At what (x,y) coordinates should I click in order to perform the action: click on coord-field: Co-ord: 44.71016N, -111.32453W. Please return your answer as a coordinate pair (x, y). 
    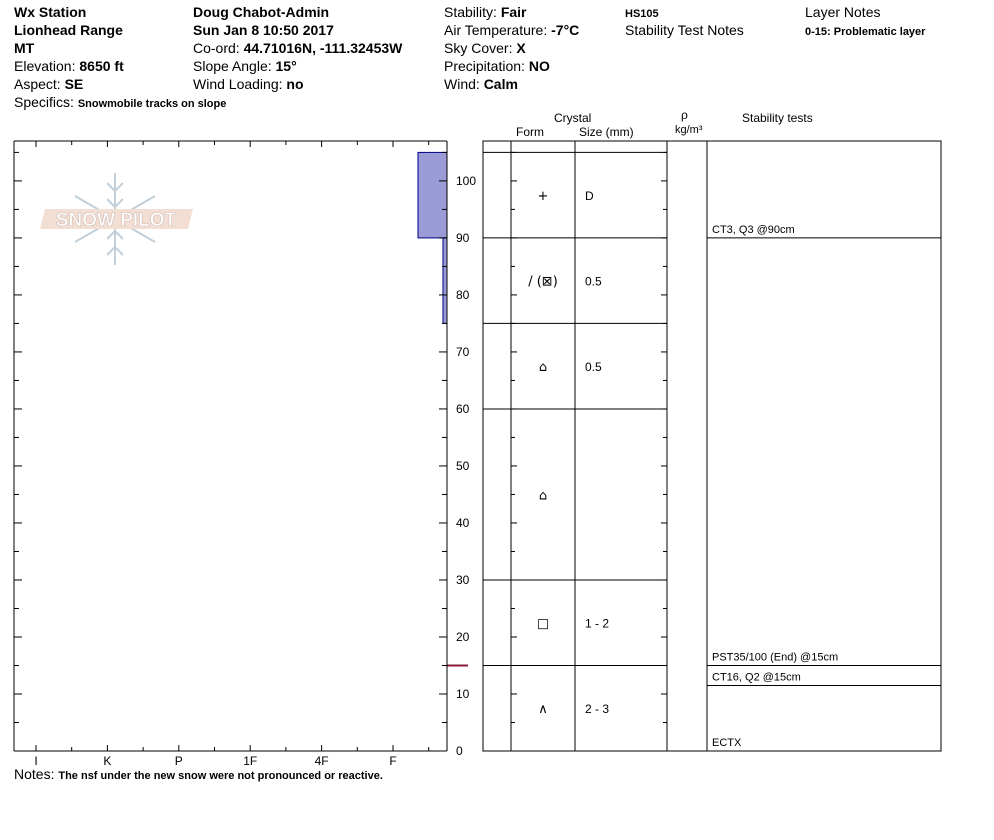
    Looking at the image, I should click on (297, 48).